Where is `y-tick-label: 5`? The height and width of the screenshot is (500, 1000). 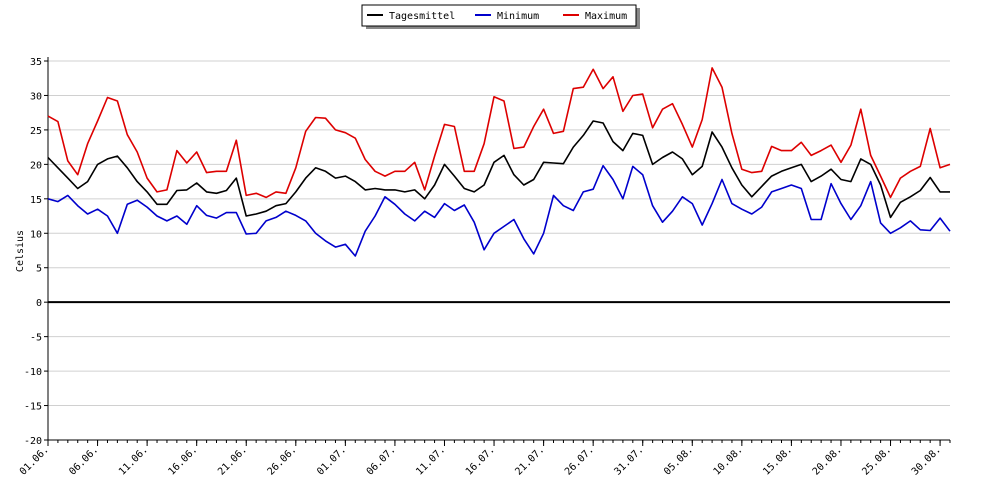 y-tick-label: 5 is located at coordinates (39, 269).